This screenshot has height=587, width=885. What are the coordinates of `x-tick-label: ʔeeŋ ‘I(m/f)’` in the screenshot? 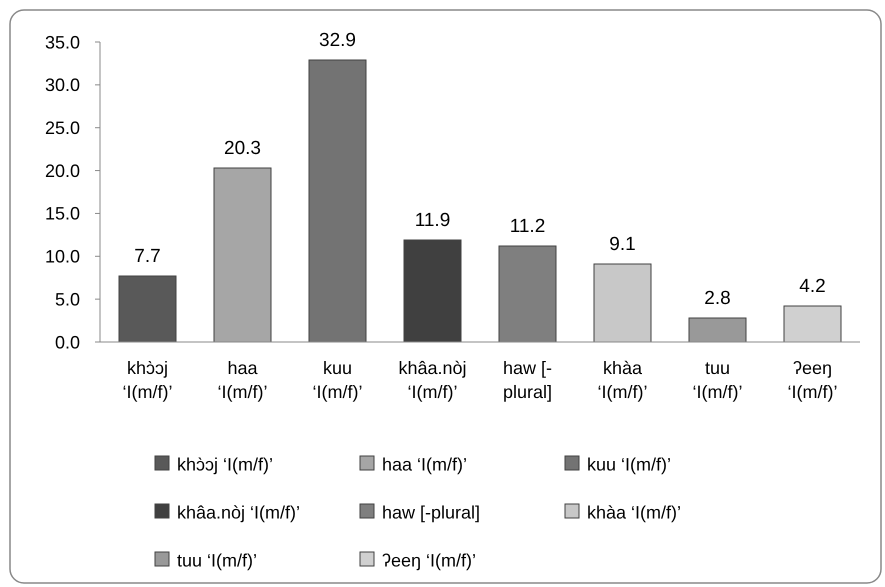 It's located at (813, 380).